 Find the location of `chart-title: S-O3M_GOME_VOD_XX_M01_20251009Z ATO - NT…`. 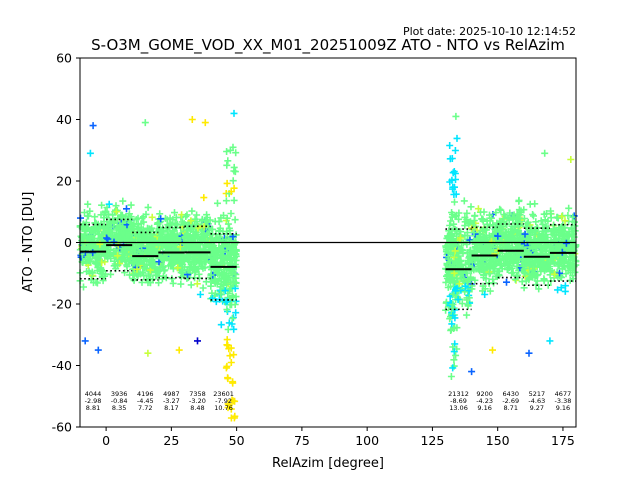

chart-title: S-O3M_GOME_VOD_XX_M01_20251009Z ATO - NT… is located at coordinates (328, 45).